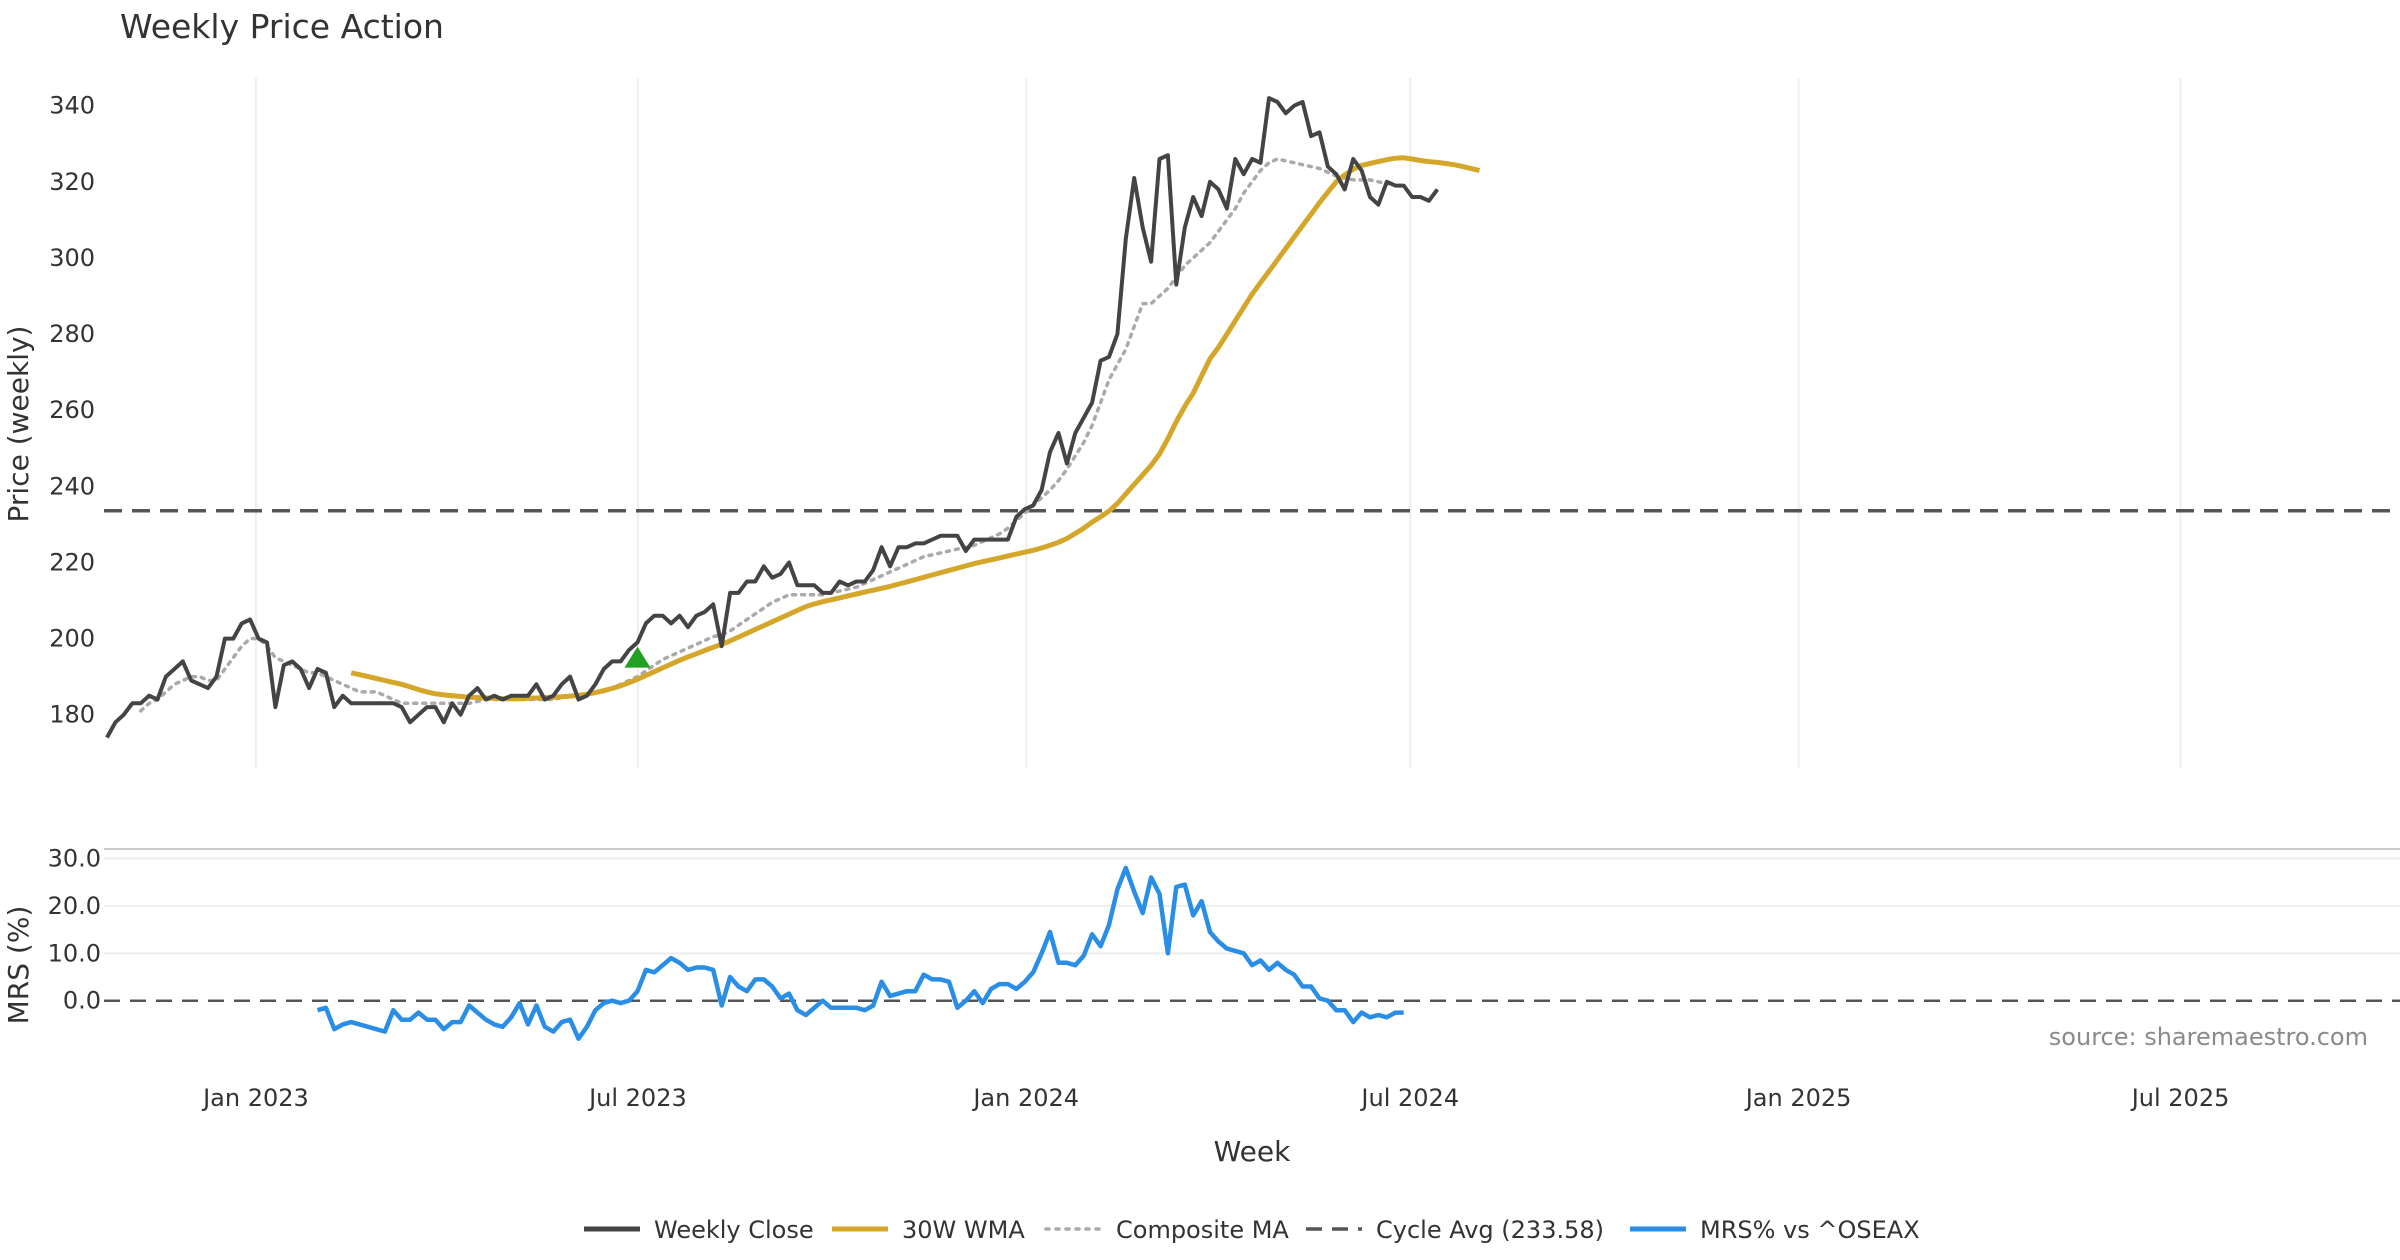 This screenshot has width=2400, height=1260. I want to click on mrs-y-axis-label: MRS (%), so click(18, 965).